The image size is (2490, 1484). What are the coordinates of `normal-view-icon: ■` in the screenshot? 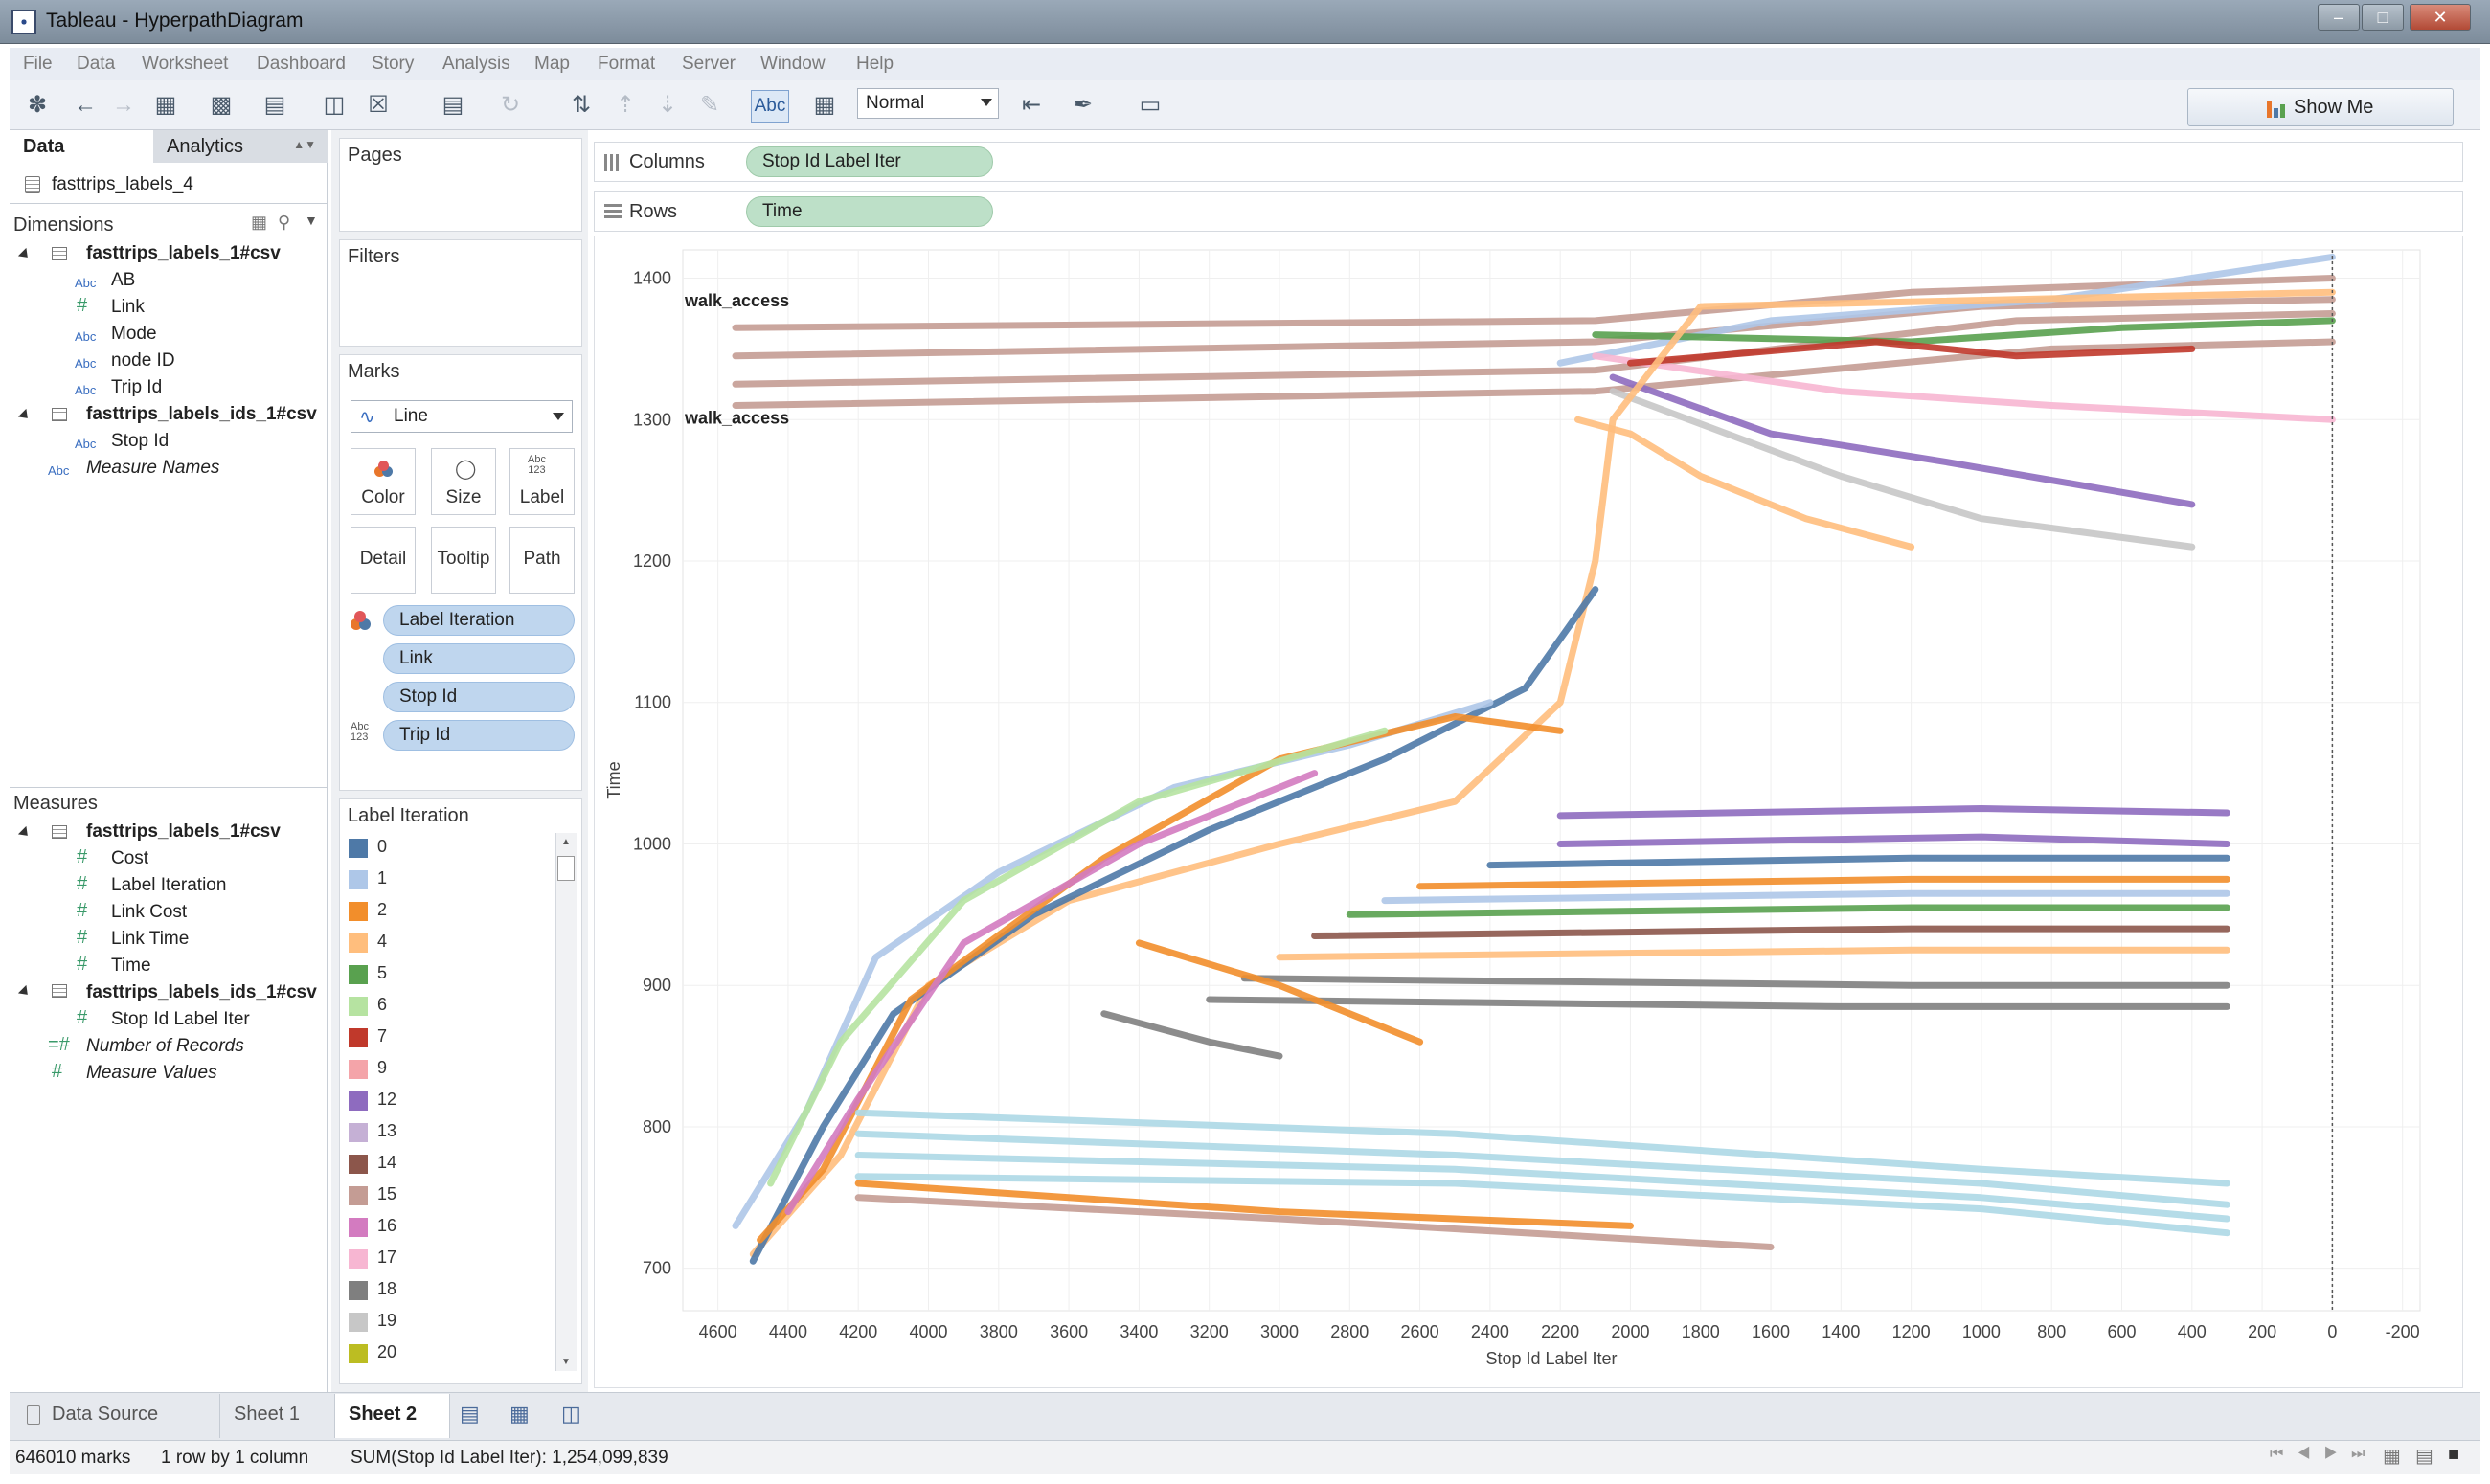 It's located at (2454, 1454).